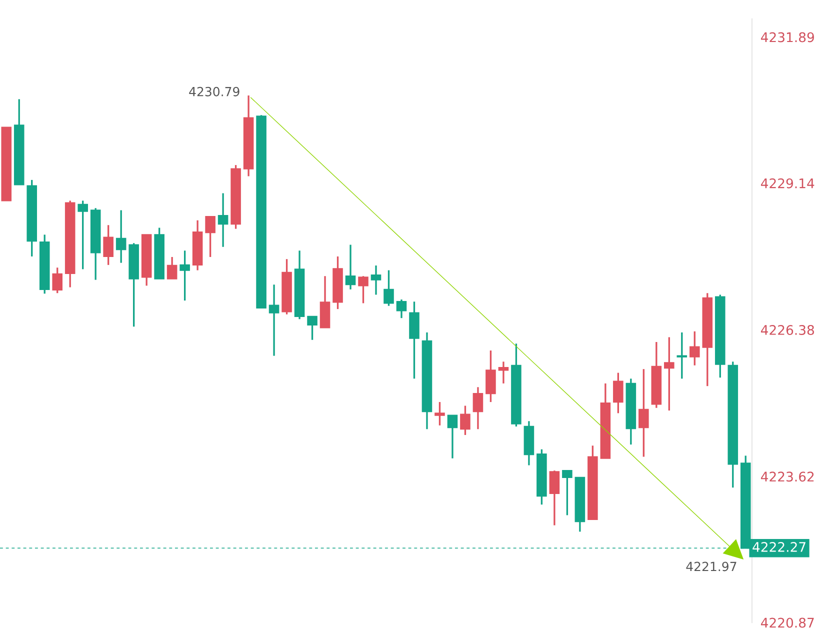  I want to click on y-tick-label: 4220.87, so click(787, 623).